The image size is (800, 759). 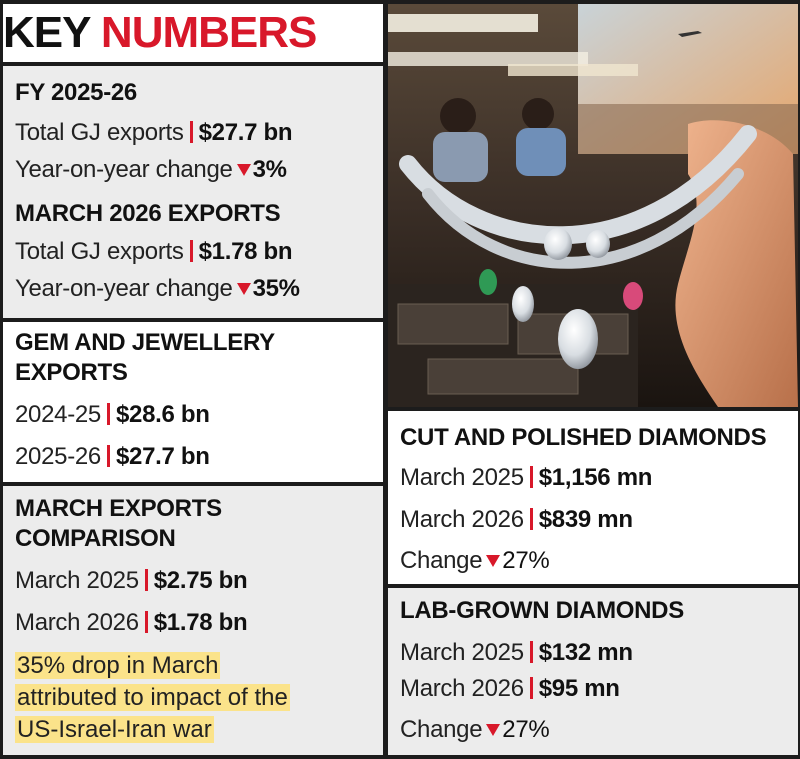 I want to click on comparison-heading-line2: COMPARISON, so click(x=95, y=538).